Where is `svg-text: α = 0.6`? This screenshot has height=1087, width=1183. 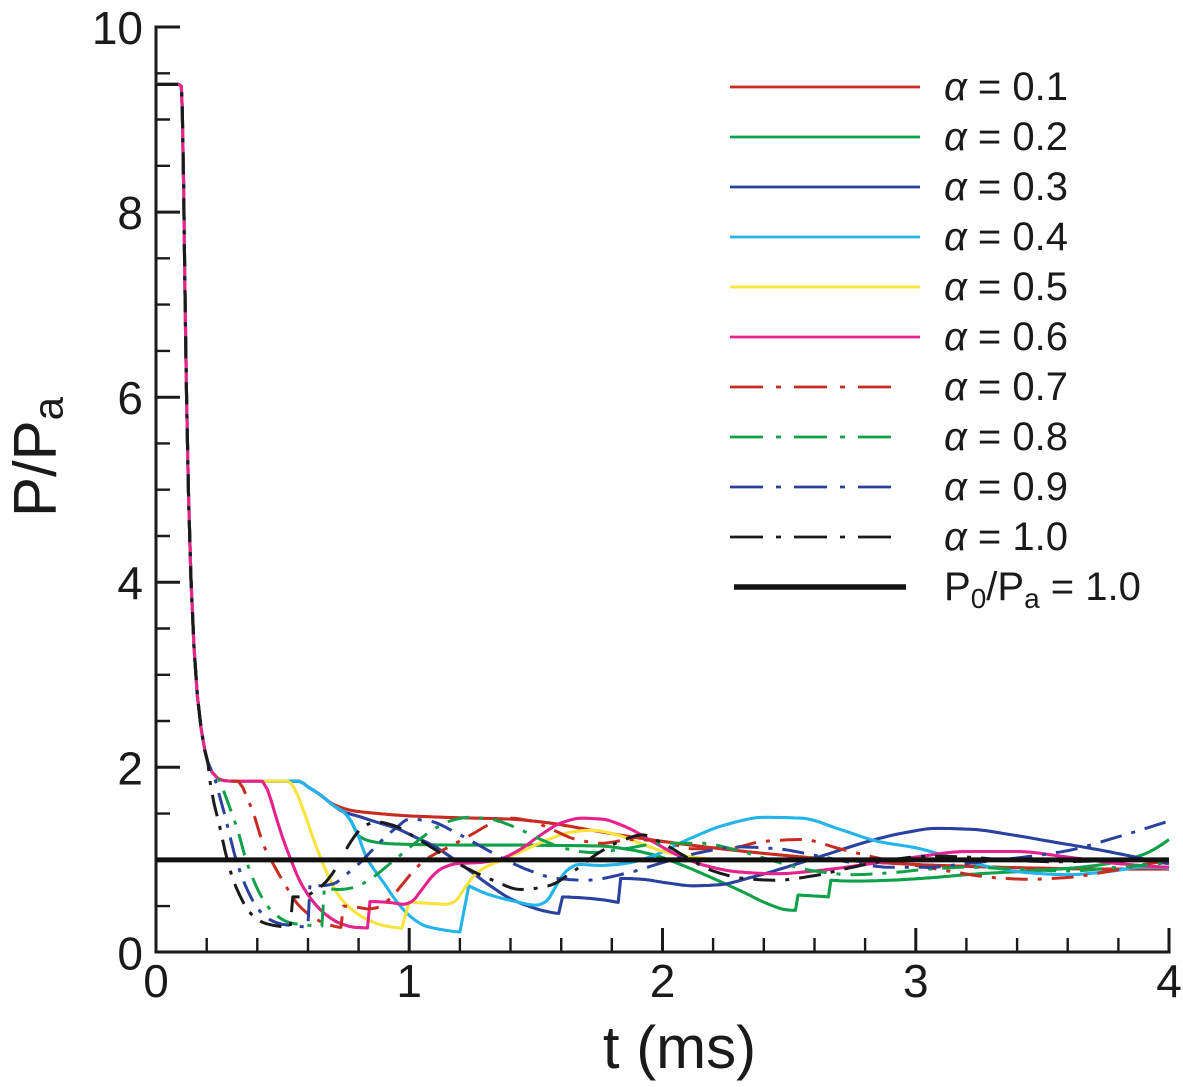 svg-text: α = 0.6 is located at coordinates (1006, 337).